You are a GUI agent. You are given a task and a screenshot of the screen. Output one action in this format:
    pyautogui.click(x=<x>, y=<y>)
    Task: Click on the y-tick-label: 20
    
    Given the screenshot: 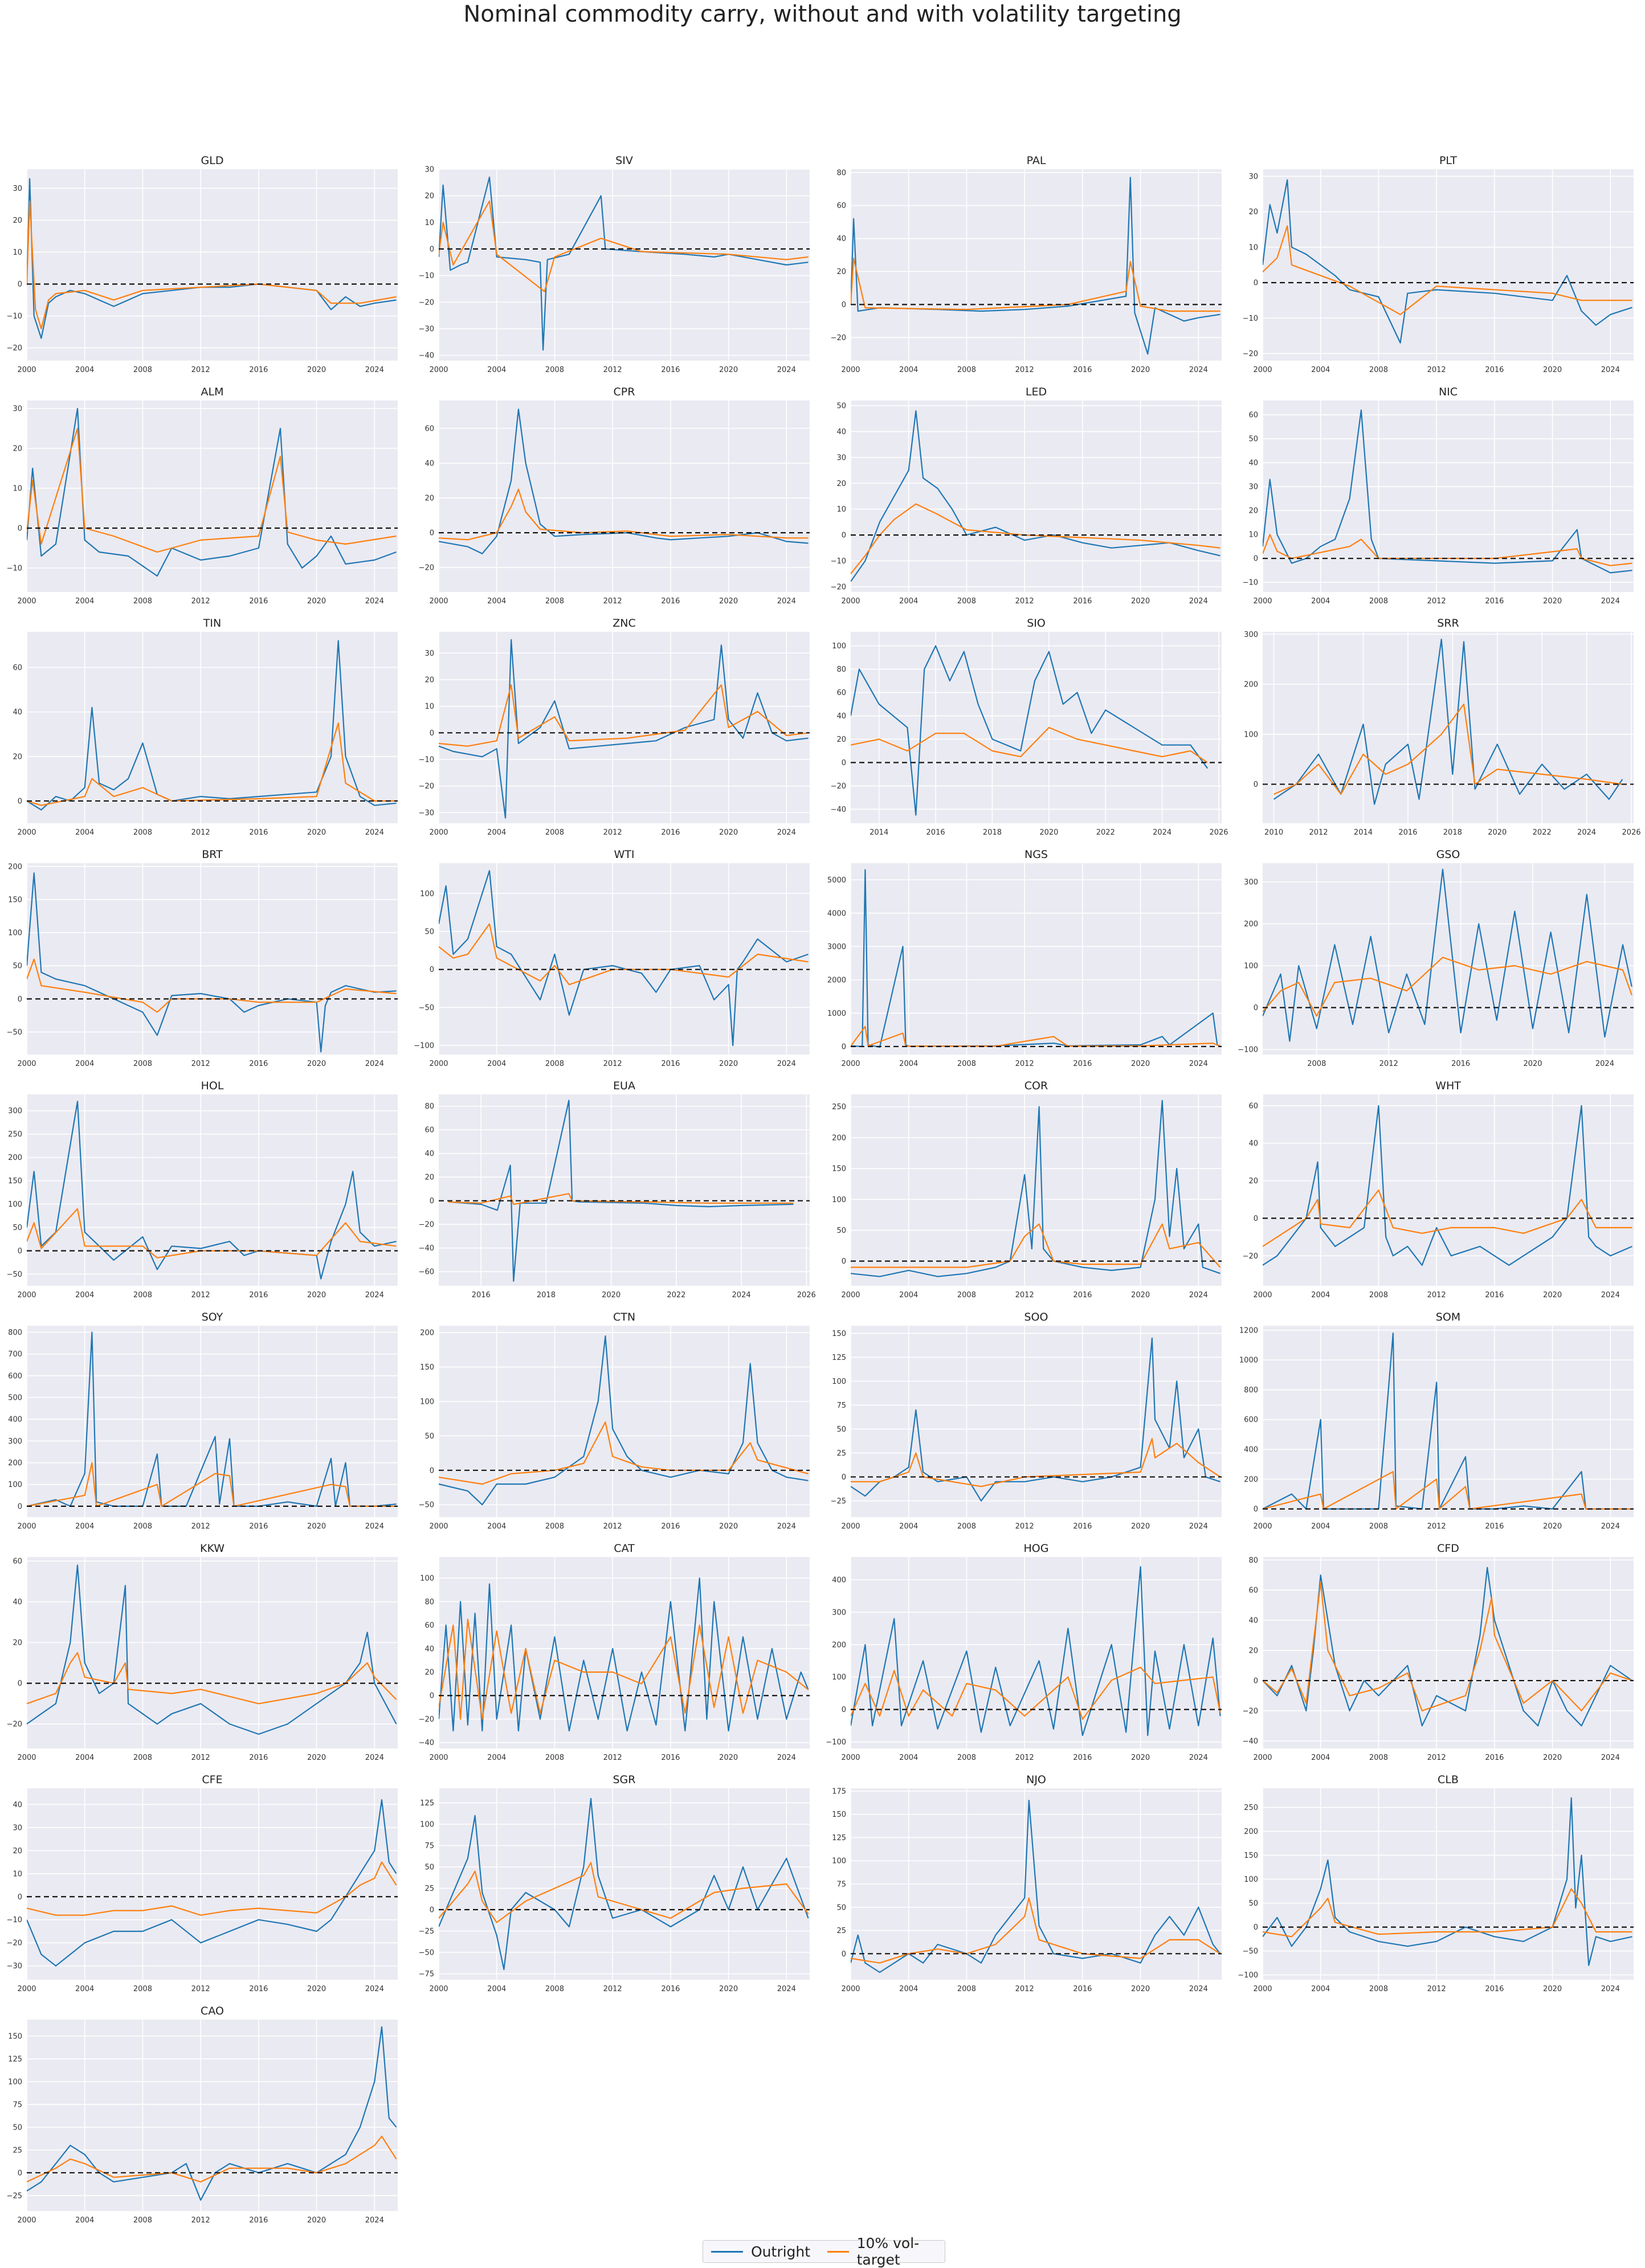 What is the action you would take?
    pyautogui.click(x=841, y=740)
    